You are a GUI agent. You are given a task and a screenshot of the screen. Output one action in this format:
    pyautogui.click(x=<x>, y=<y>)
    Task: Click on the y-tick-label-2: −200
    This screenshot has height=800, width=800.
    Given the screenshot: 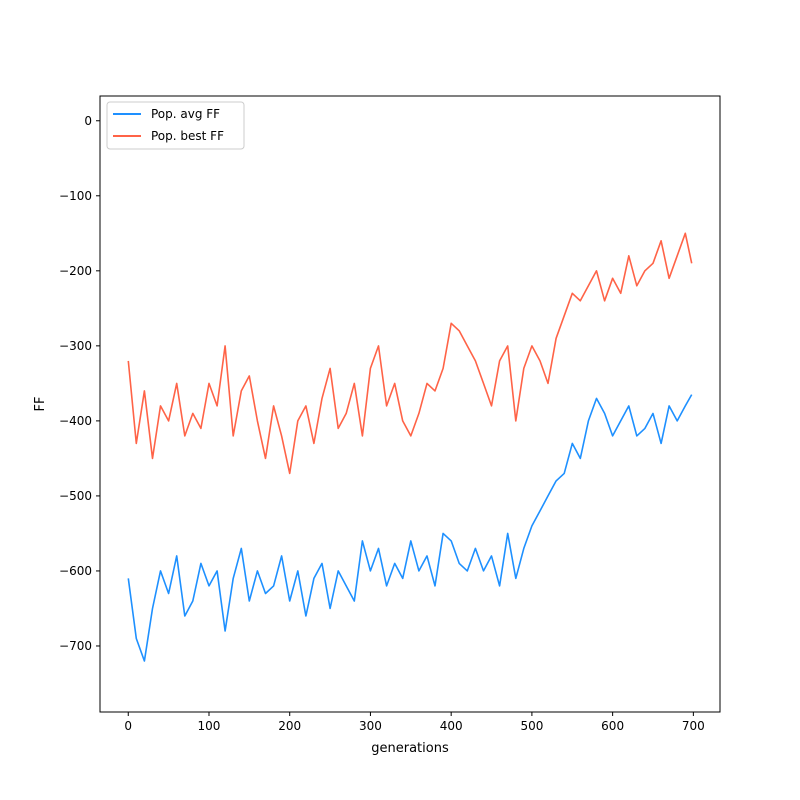 What is the action you would take?
    pyautogui.click(x=75, y=271)
    